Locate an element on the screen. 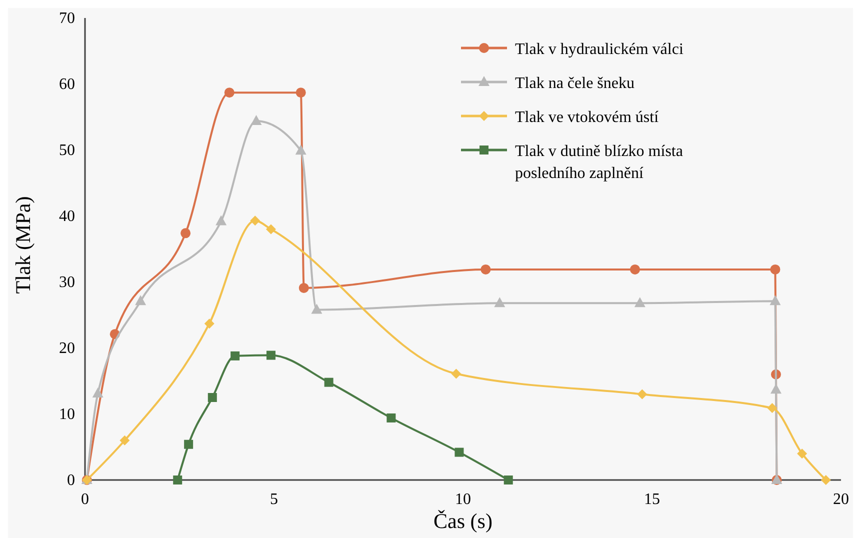 This screenshot has width=861, height=538. y-tick-label: 30 is located at coordinates (67, 282).